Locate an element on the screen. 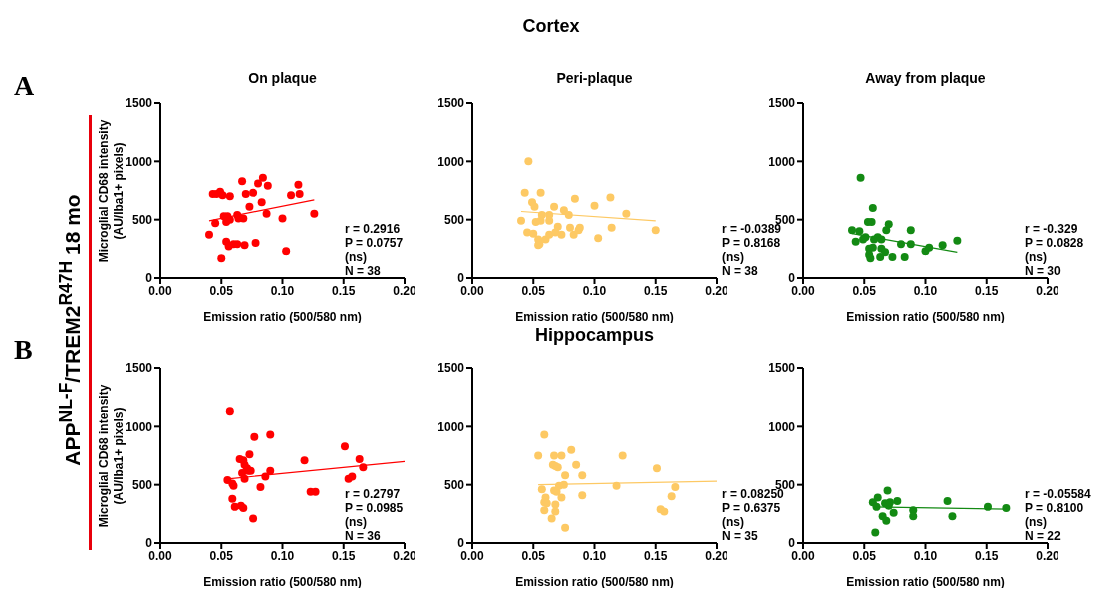  text: A is located at coordinates (24, 86).